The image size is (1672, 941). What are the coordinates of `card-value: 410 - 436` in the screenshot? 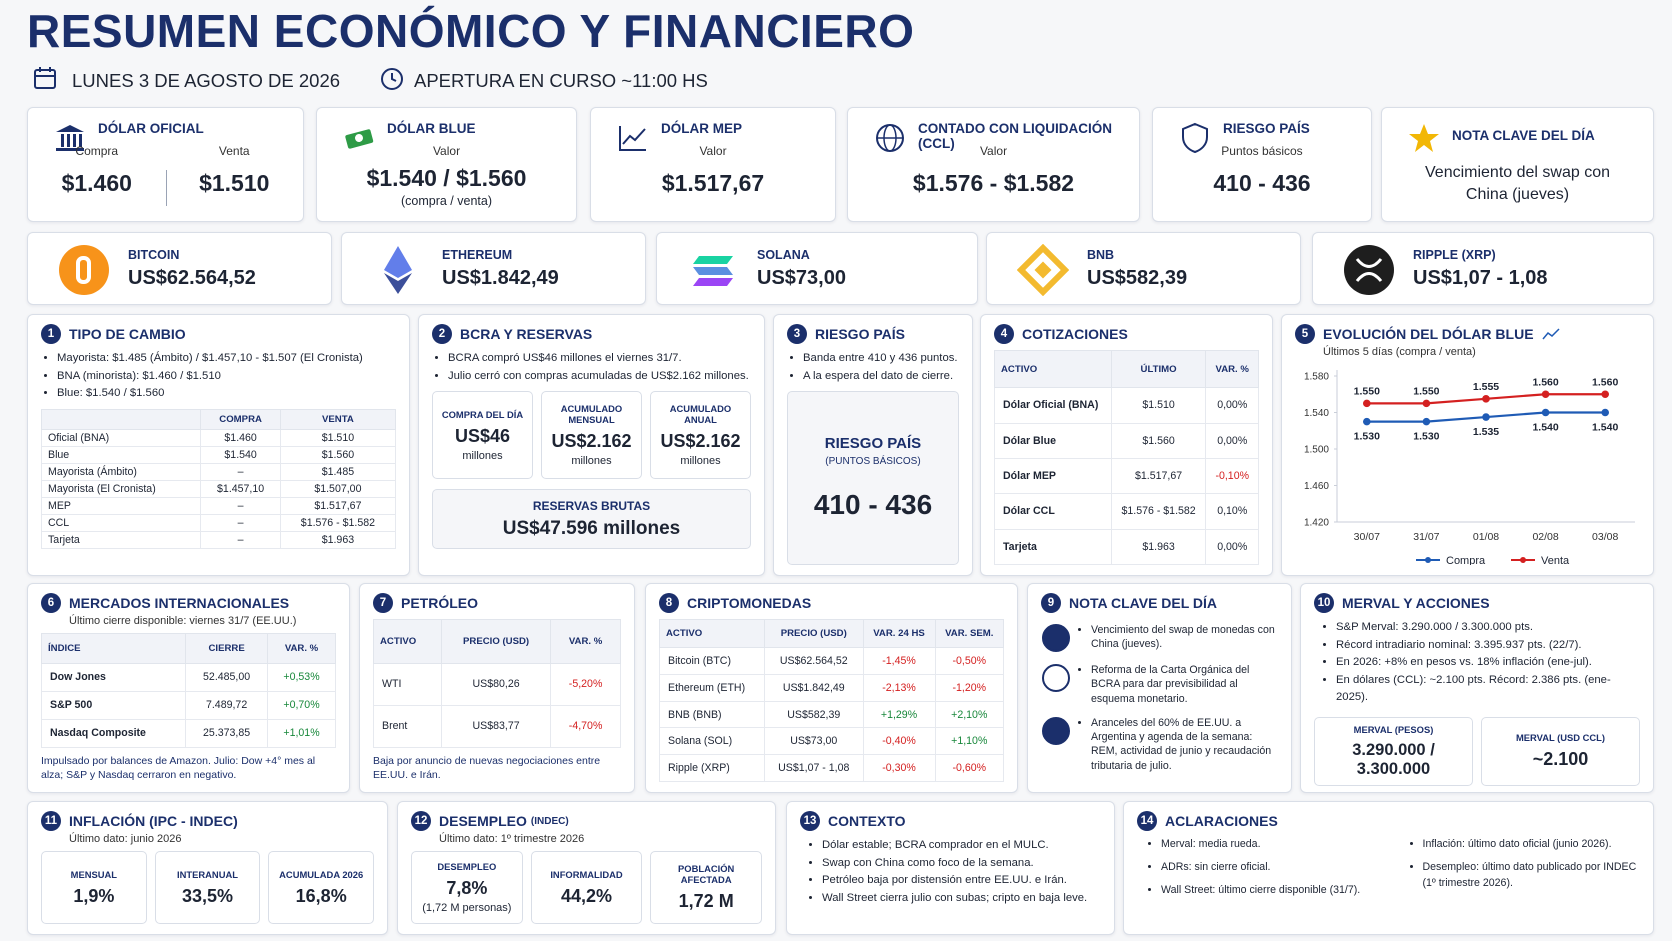 It's located at (1262, 183).